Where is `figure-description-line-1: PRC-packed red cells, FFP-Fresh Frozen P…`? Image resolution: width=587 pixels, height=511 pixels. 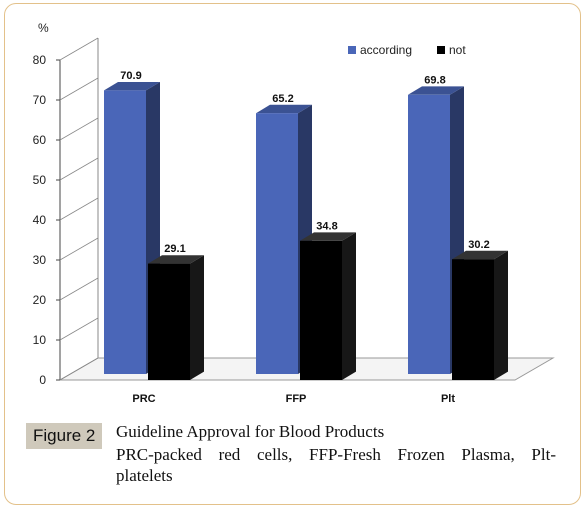 figure-description-line-1: PRC-packed red cells, FFP-Fresh Frozen P… is located at coordinates (336, 454).